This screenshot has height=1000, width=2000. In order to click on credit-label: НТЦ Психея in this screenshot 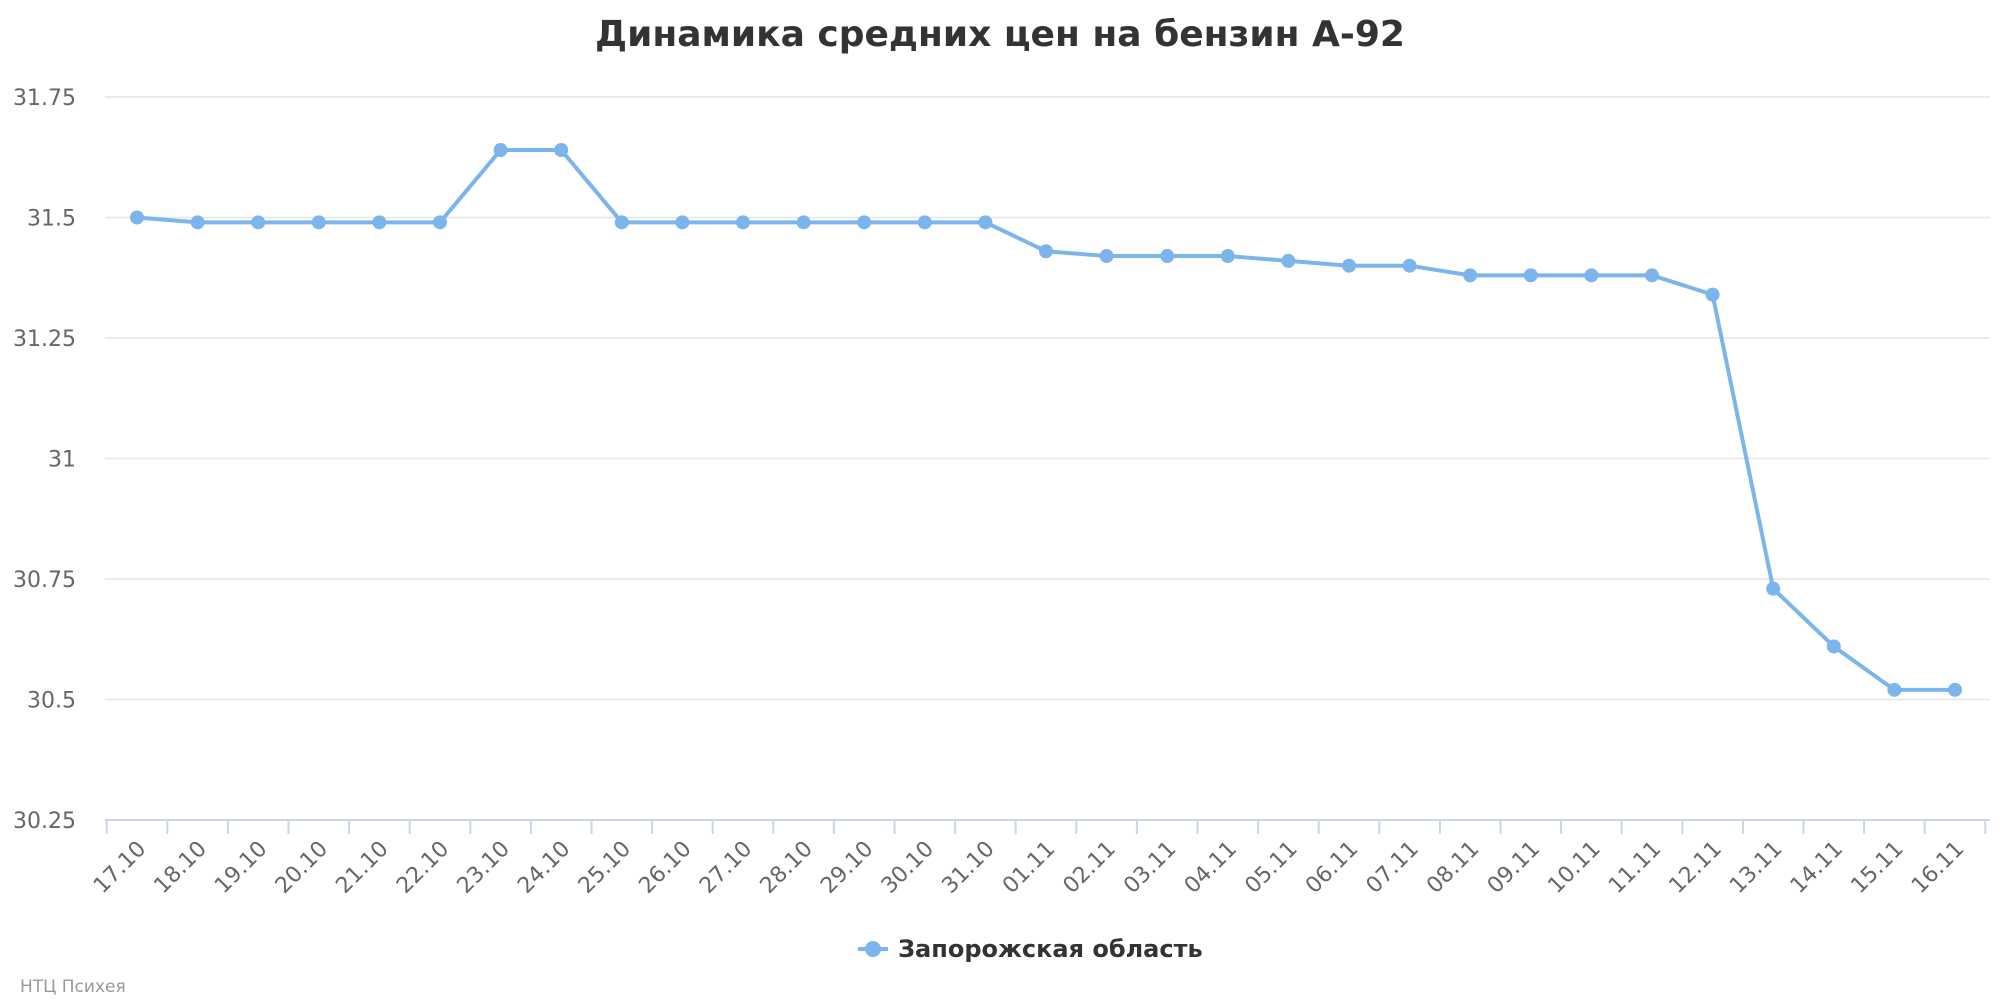, I will do `click(73, 987)`.